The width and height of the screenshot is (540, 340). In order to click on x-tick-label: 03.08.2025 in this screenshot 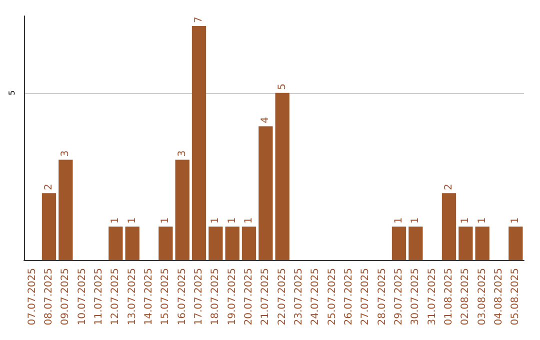, I will do `click(482, 297)`.